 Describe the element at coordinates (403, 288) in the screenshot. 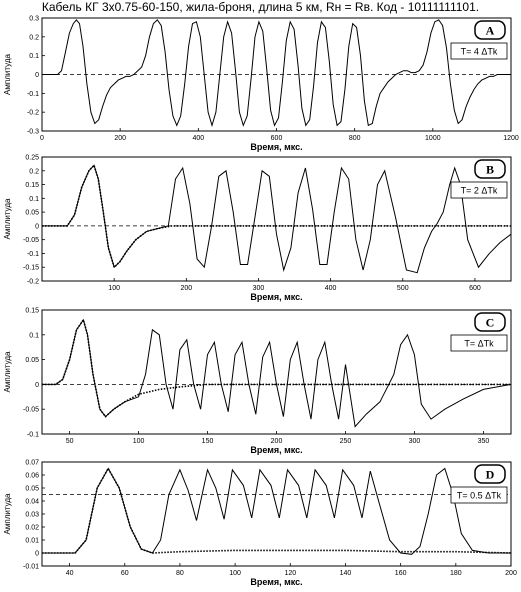

I see `x-tick-label: 500` at that location.